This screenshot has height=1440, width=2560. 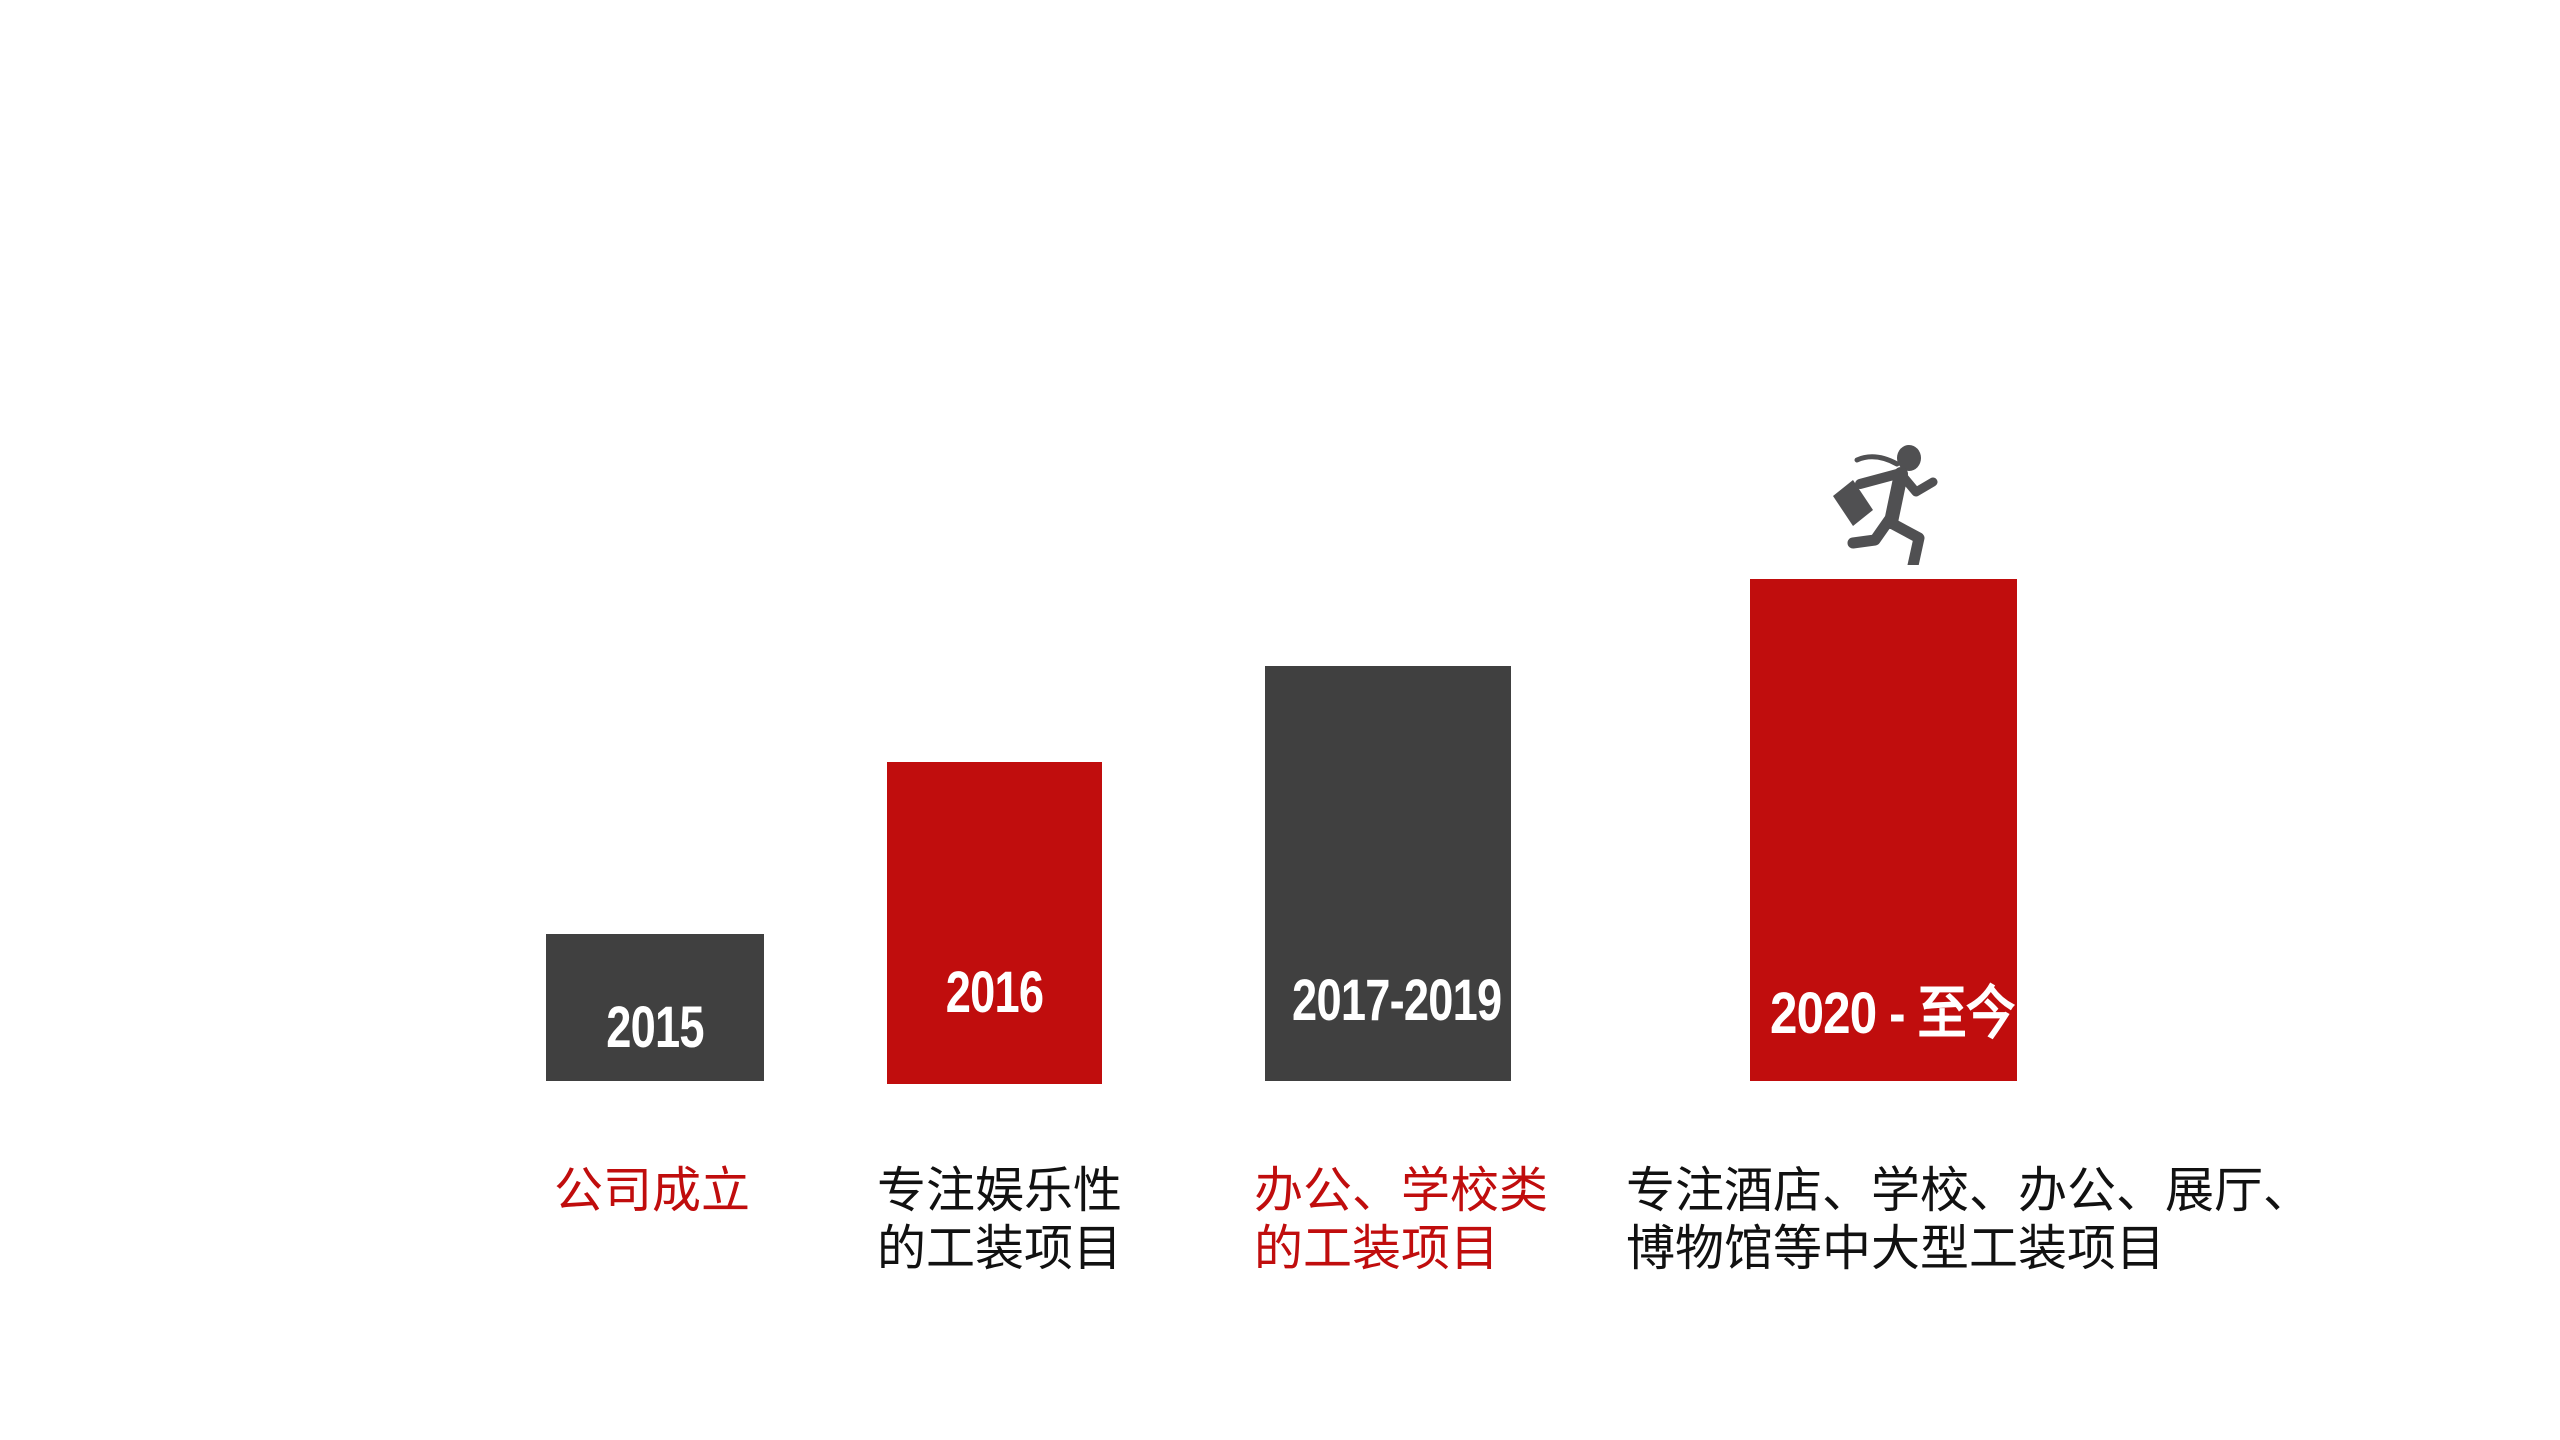 What do you see at coordinates (999, 1220) in the screenshot?
I see `caption-2016: 专注娱乐性 的工装项目` at bounding box center [999, 1220].